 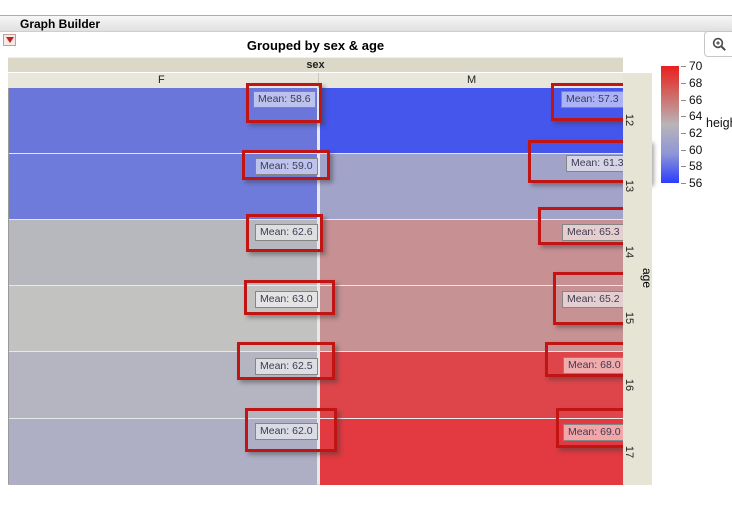 I want to click on legend-tick-label: 58, so click(x=696, y=166).